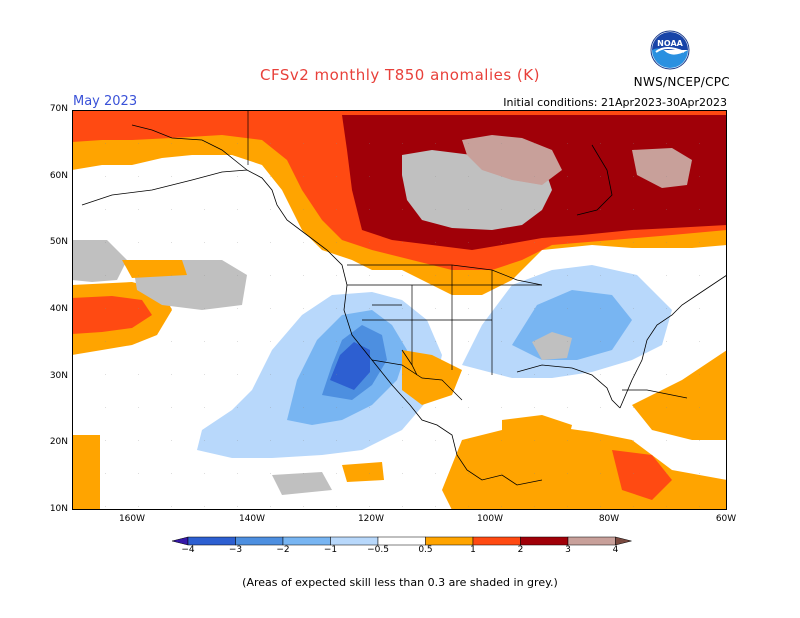 This screenshot has width=800, height=618. What do you see at coordinates (615, 102) in the screenshot?
I see `initial-conditions: Initial conditions: 21Apr2023-30Apr2023` at bounding box center [615, 102].